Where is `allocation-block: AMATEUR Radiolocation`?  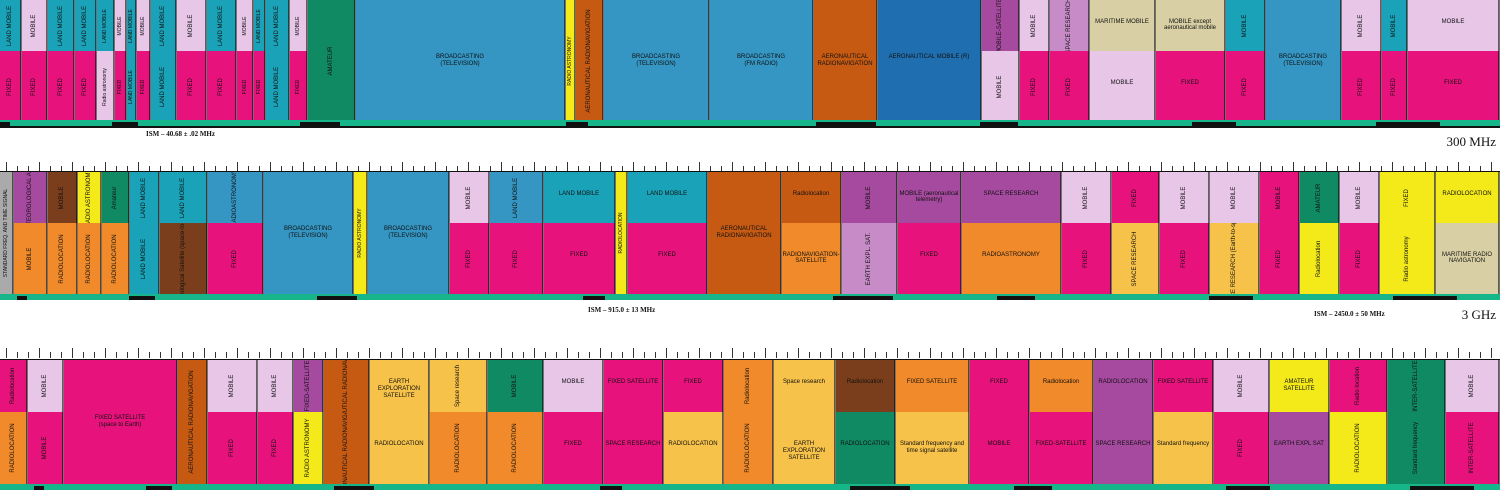 allocation-block: AMATEUR Radiolocation is located at coordinates (1320, 233).